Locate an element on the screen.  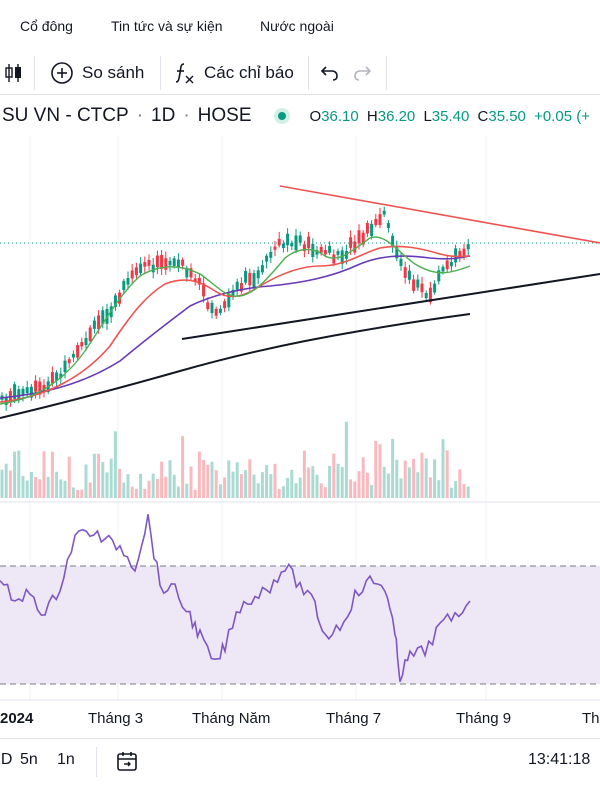
compare-label: So sánh is located at coordinates (113, 72).